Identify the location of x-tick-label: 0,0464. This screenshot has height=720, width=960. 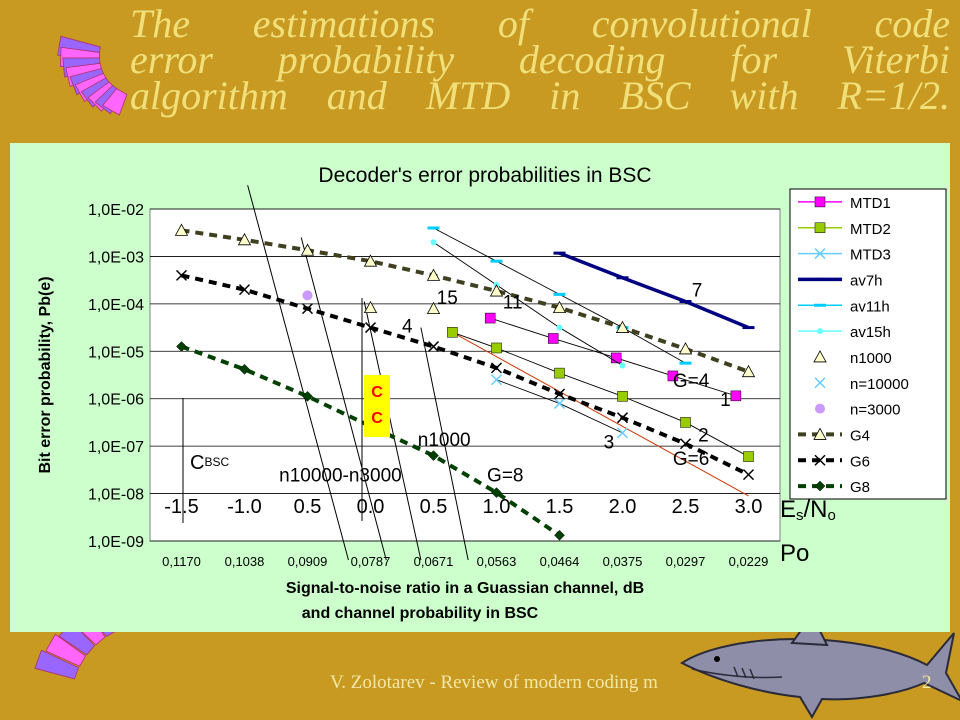
(560, 561).